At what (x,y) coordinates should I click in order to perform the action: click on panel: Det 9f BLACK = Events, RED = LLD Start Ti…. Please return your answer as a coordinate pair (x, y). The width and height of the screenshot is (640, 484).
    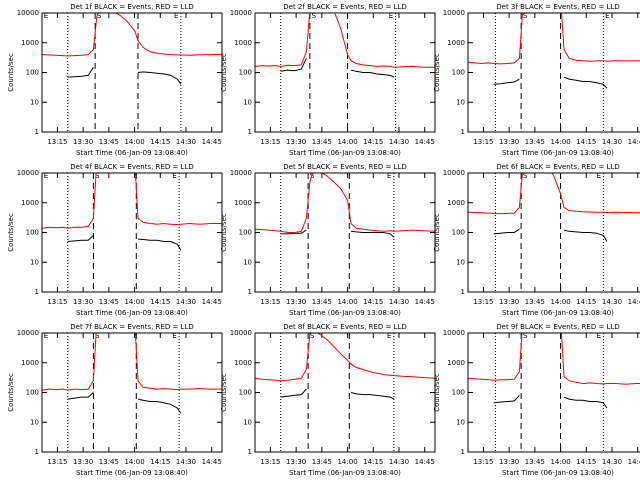
    Looking at the image, I should click on (536, 400).